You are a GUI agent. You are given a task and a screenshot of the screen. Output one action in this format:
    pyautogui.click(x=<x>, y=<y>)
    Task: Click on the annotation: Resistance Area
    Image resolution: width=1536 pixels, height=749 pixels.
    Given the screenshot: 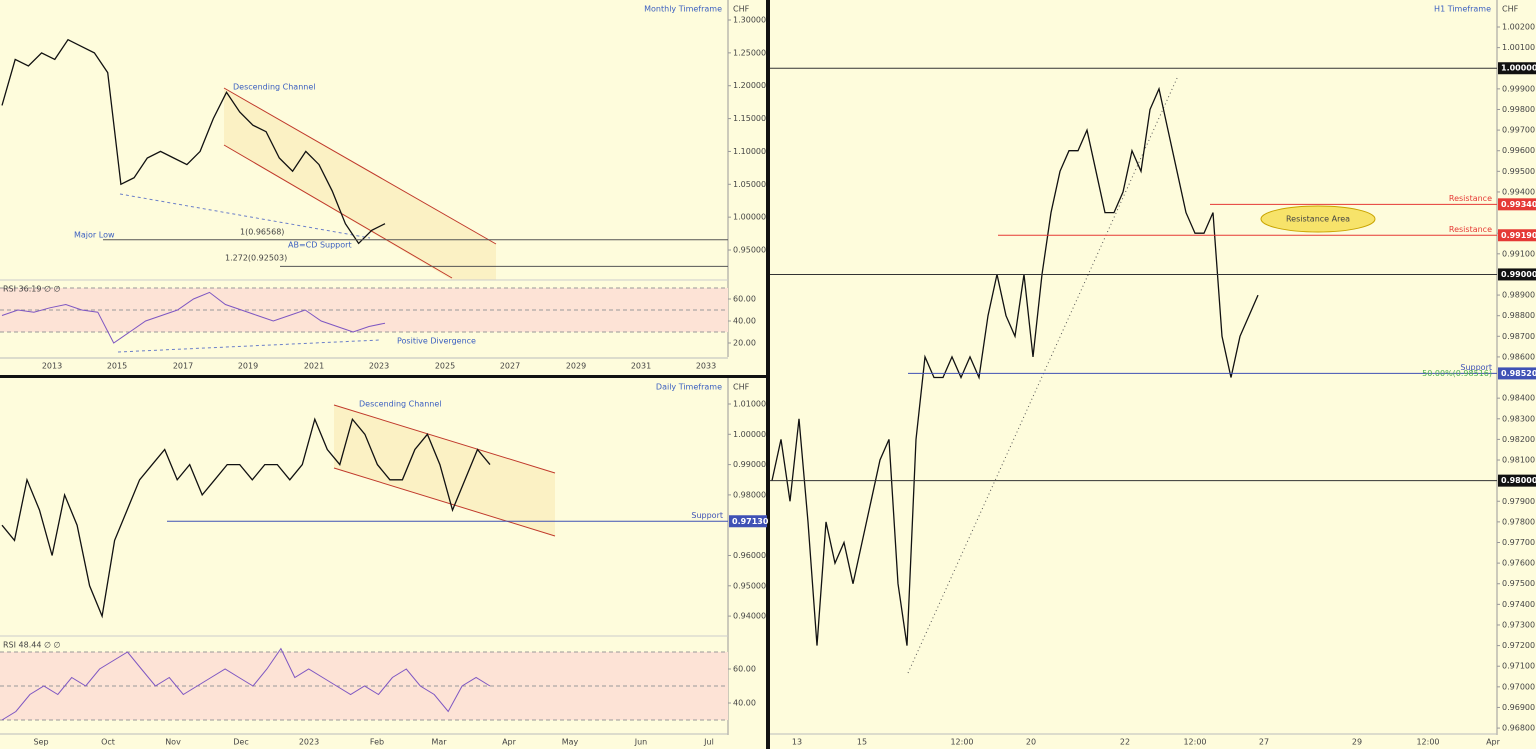 What is the action you would take?
    pyautogui.click(x=1318, y=219)
    